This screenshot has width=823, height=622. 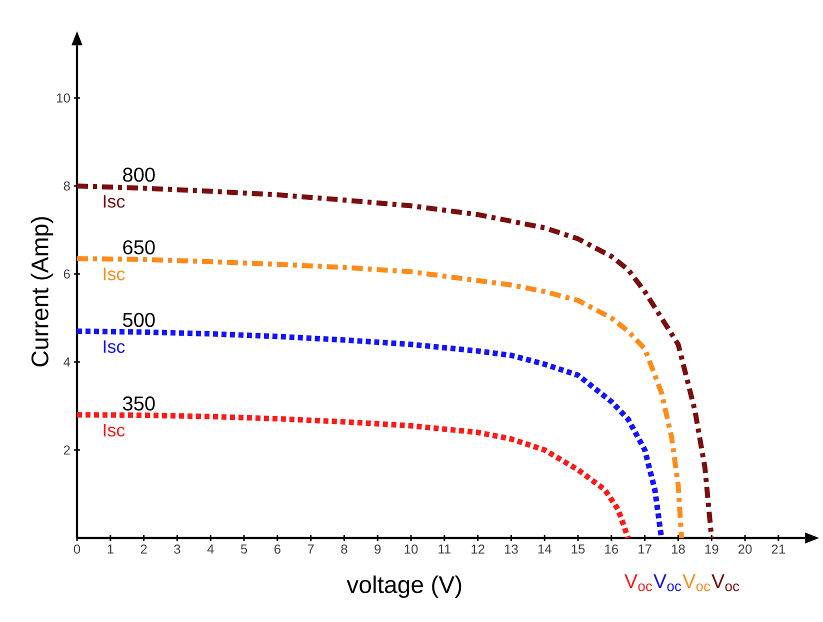 What do you see at coordinates (67, 362) in the screenshot?
I see `y-tick-label: 4` at bounding box center [67, 362].